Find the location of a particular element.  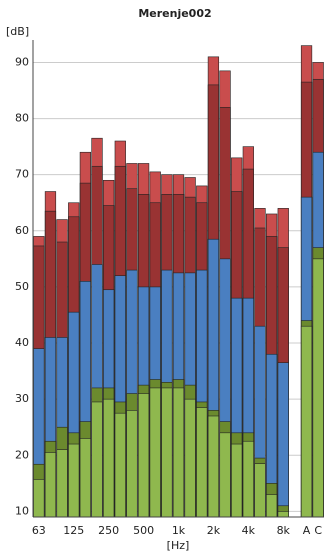

y-tick-label: 60 is located at coordinates (22, 230).